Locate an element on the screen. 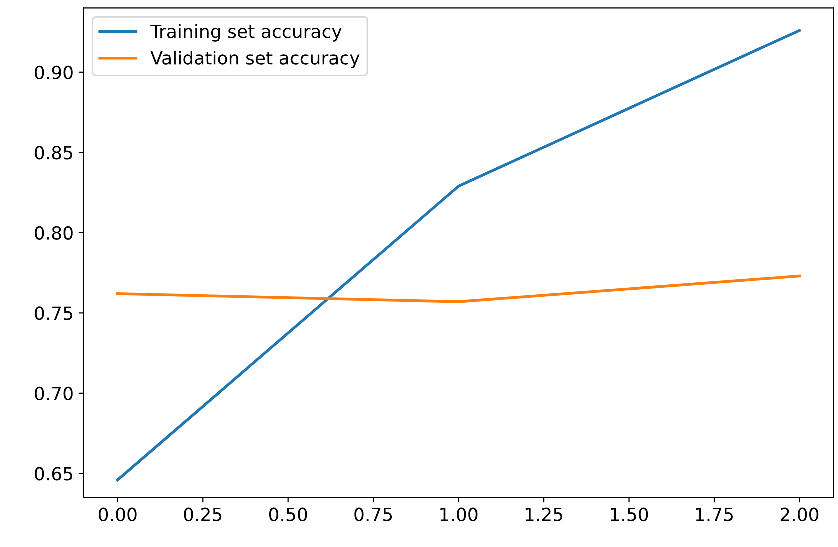 The image size is (838, 547). x-tick-label: 0.25 is located at coordinates (203, 515).